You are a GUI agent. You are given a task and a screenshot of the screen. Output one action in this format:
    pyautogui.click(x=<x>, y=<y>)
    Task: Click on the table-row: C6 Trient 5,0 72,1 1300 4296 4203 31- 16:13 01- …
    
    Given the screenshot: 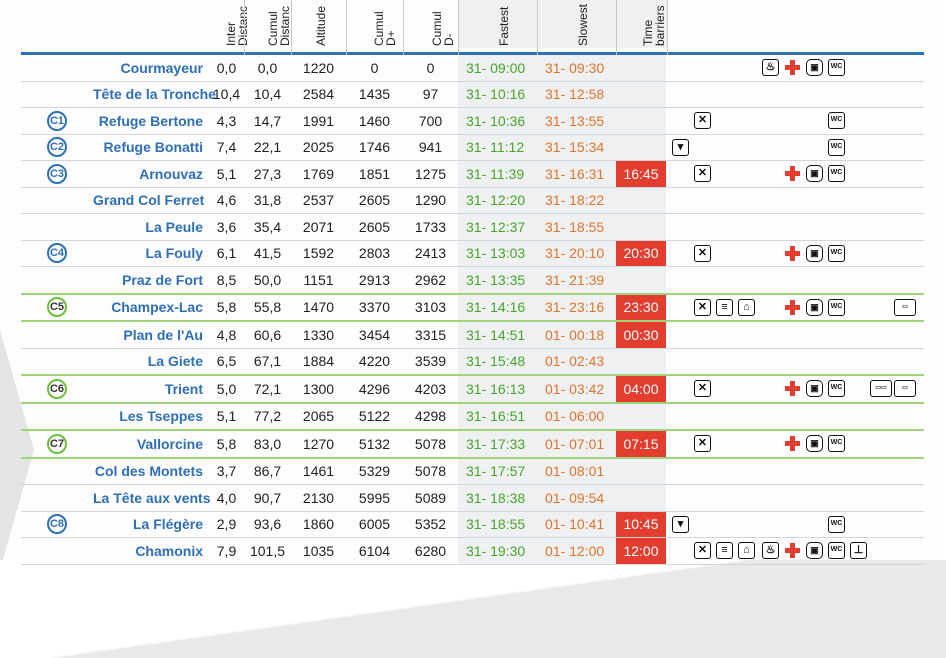 What is the action you would take?
    pyautogui.click(x=472, y=389)
    